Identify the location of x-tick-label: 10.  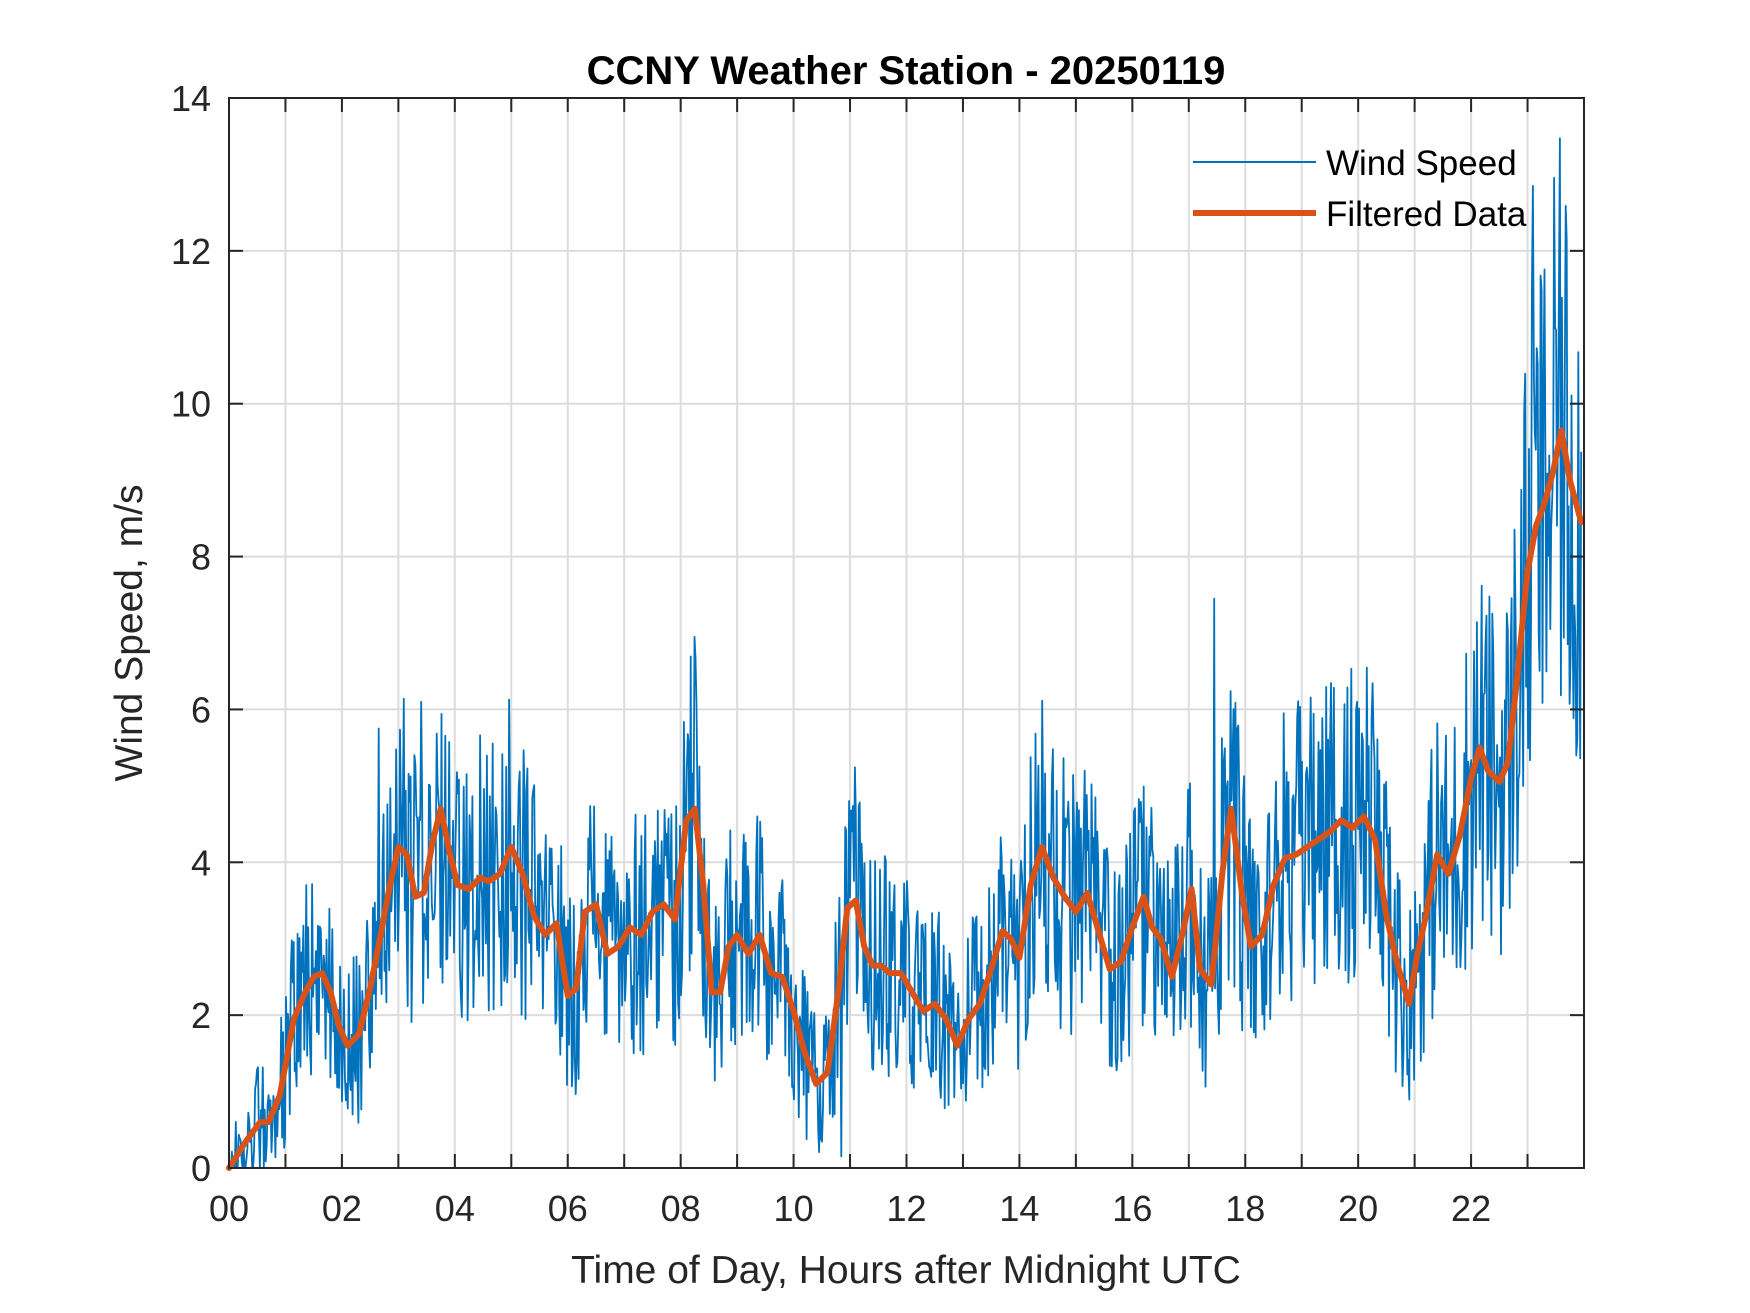
(794, 1208).